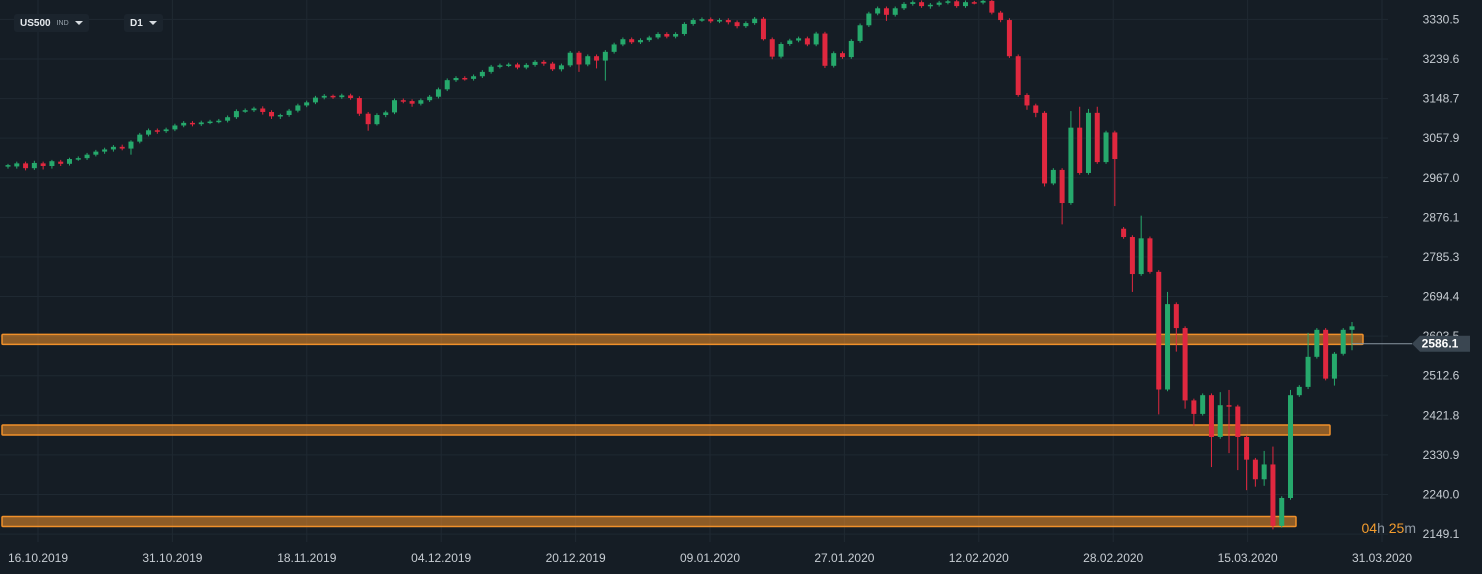  Describe the element at coordinates (1369, 528) in the screenshot. I see `timer-hours: 04` at that location.